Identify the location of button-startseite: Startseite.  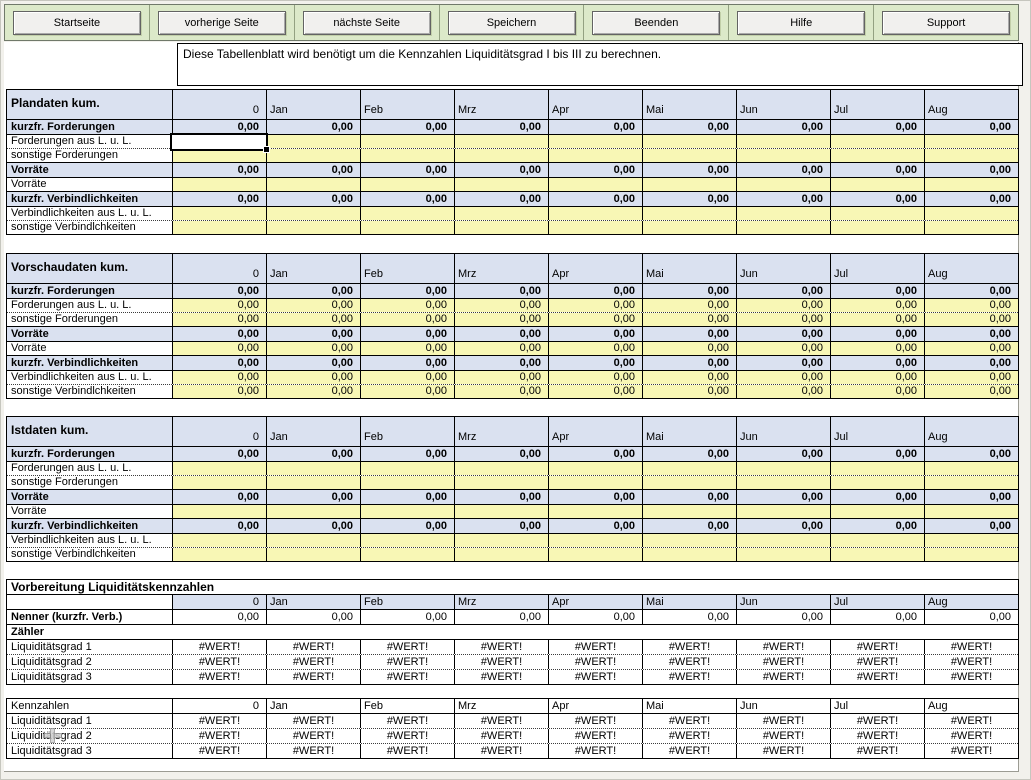
(76, 22).